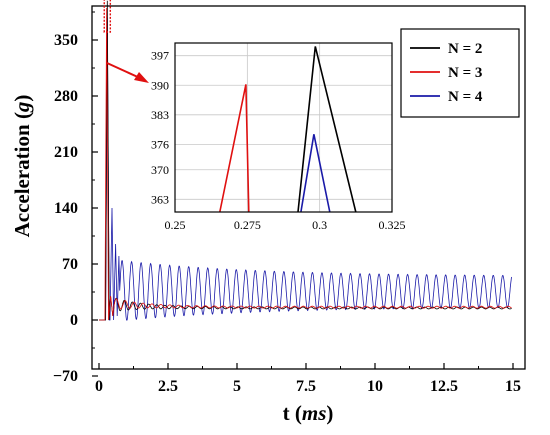 This screenshot has width=550, height=435. I want to click on legend: N = 2 N = 3 N = 4, so click(460, 73).